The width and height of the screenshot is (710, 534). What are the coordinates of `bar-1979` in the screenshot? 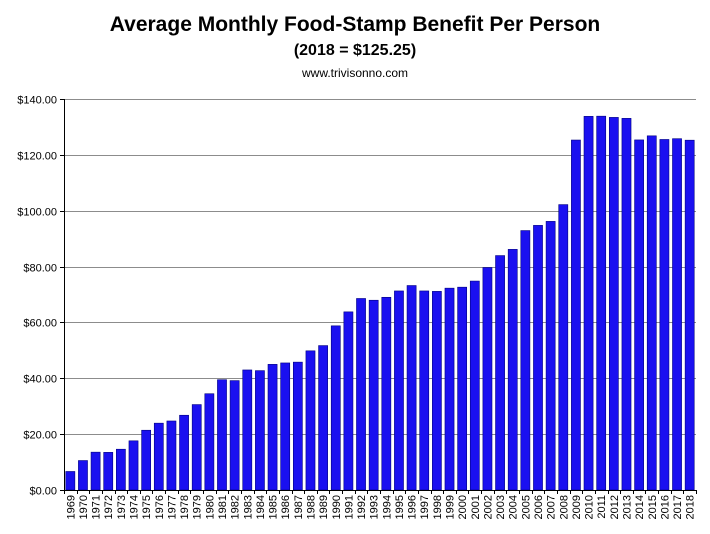 It's located at (196, 447).